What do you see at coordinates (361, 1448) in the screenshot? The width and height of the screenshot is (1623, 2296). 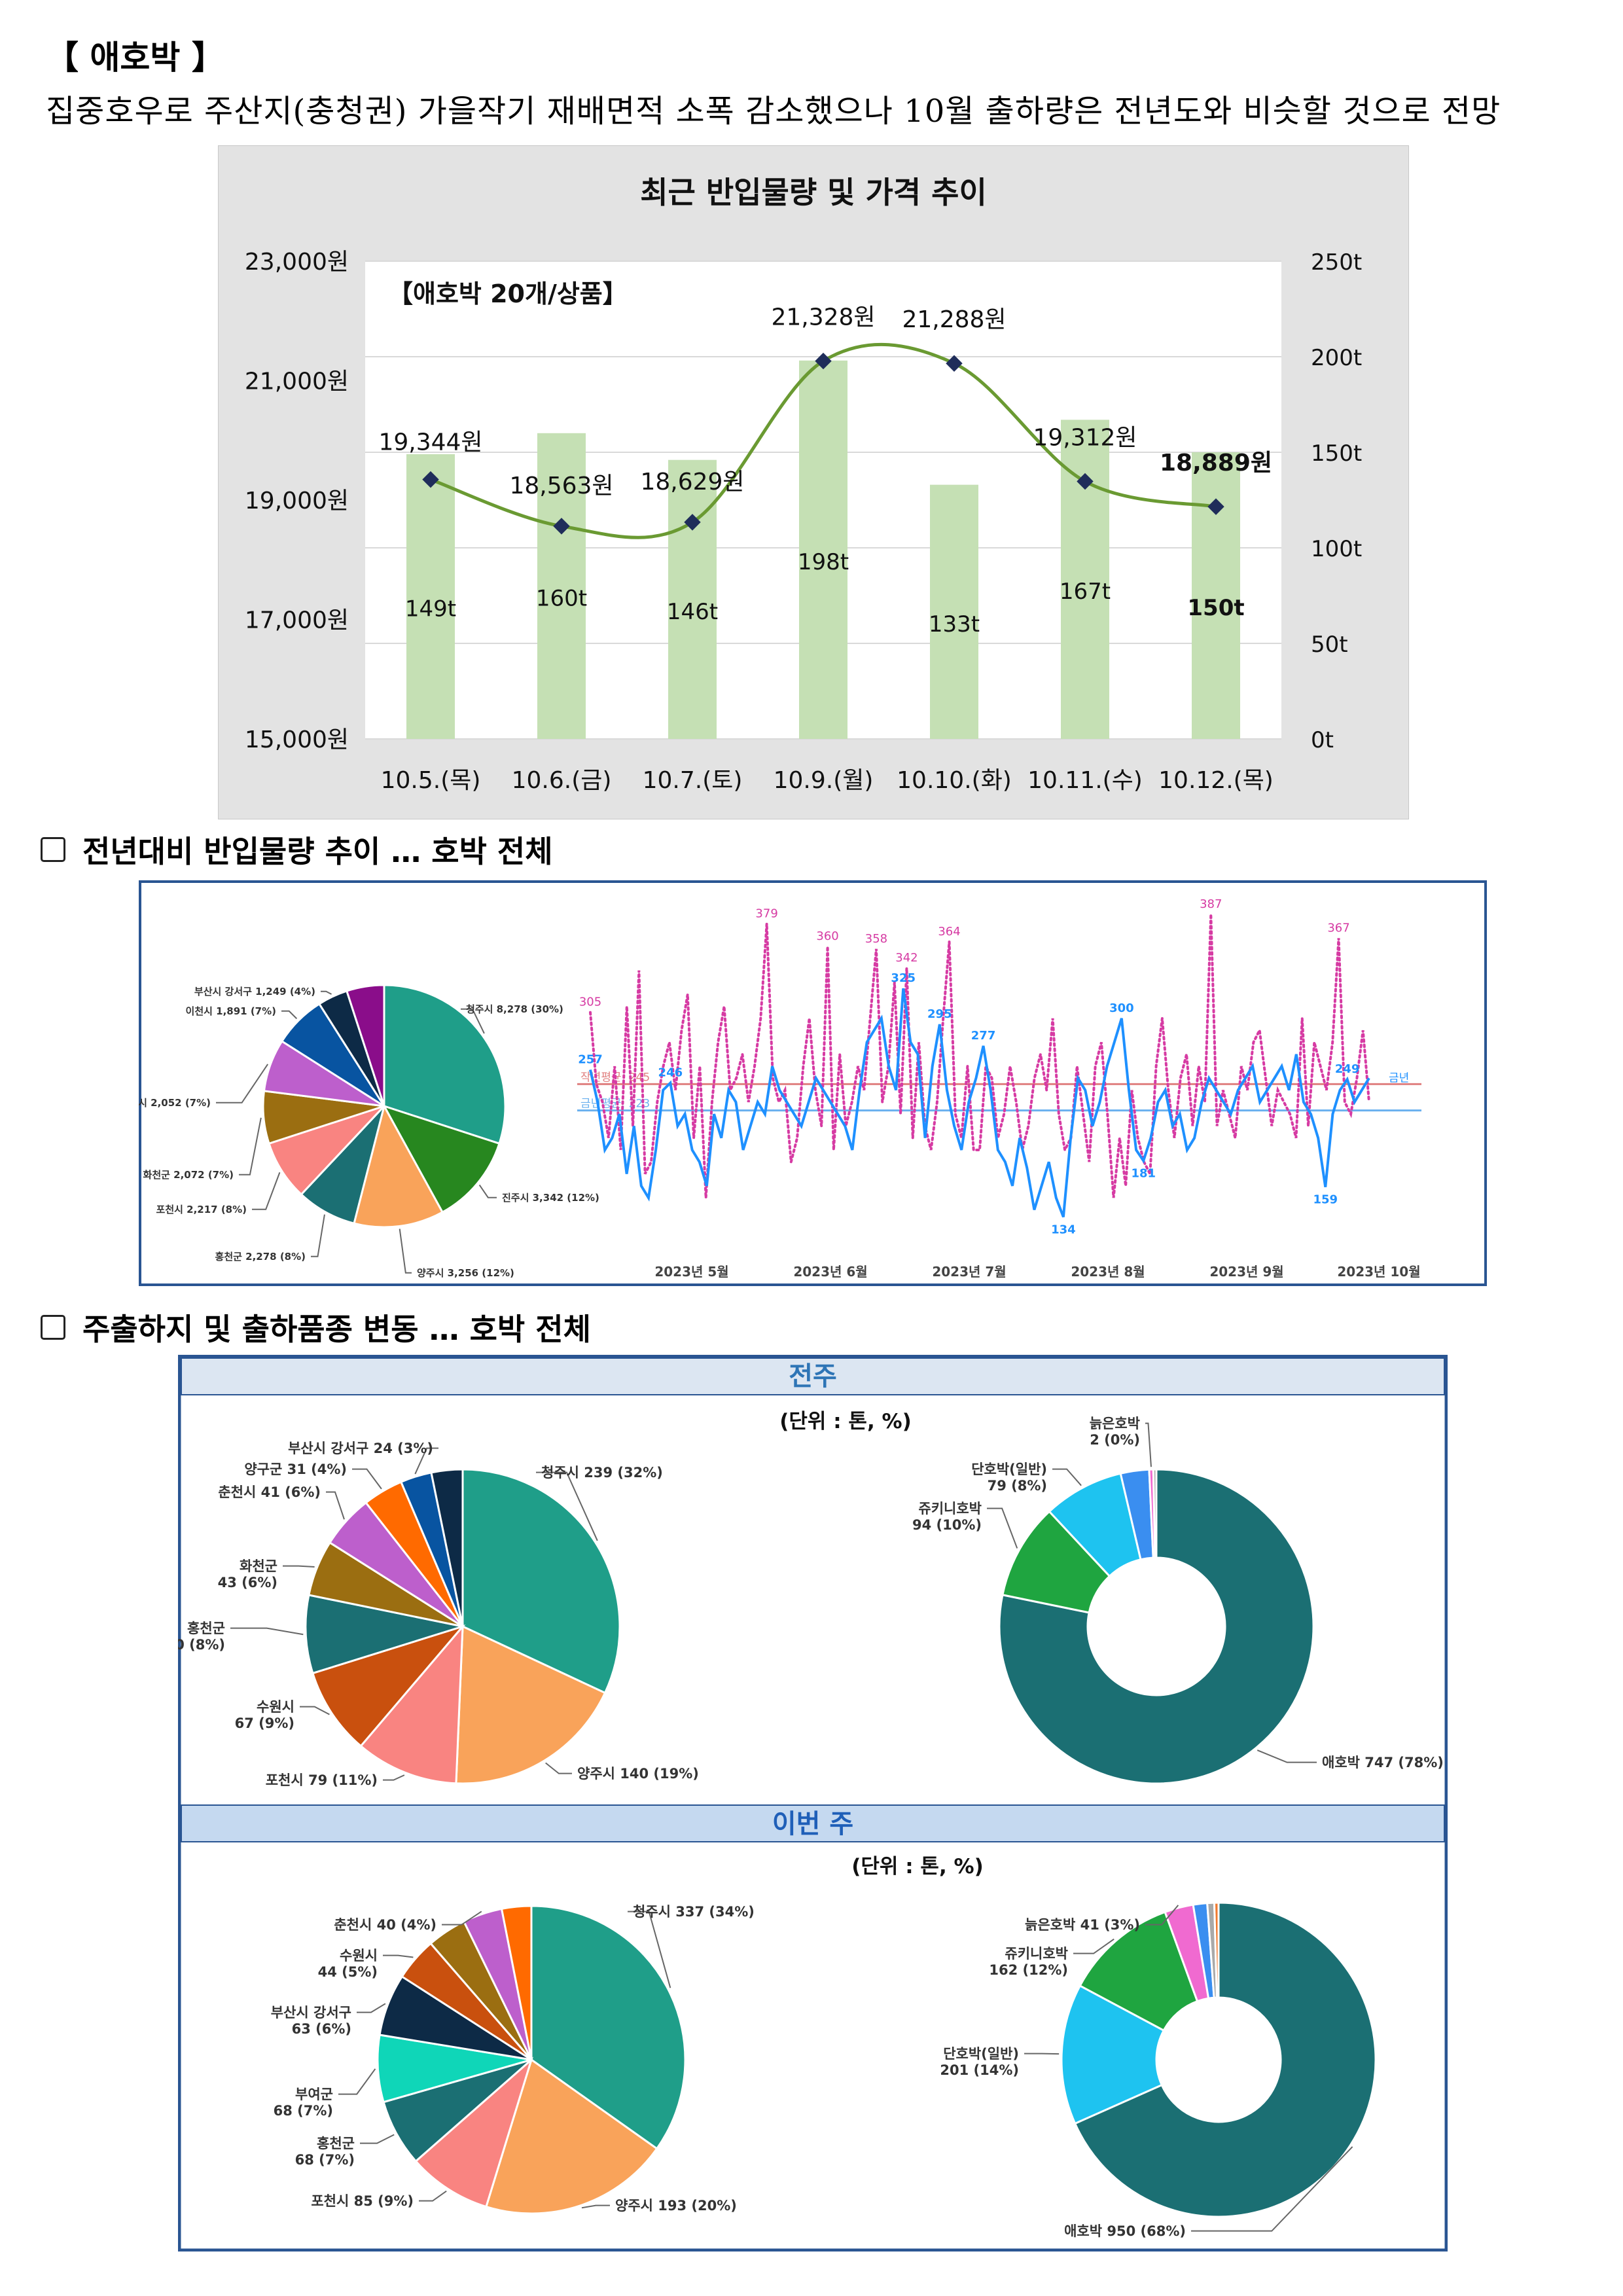 I see `slice-label: 부산시 강서구 24 (3%)` at bounding box center [361, 1448].